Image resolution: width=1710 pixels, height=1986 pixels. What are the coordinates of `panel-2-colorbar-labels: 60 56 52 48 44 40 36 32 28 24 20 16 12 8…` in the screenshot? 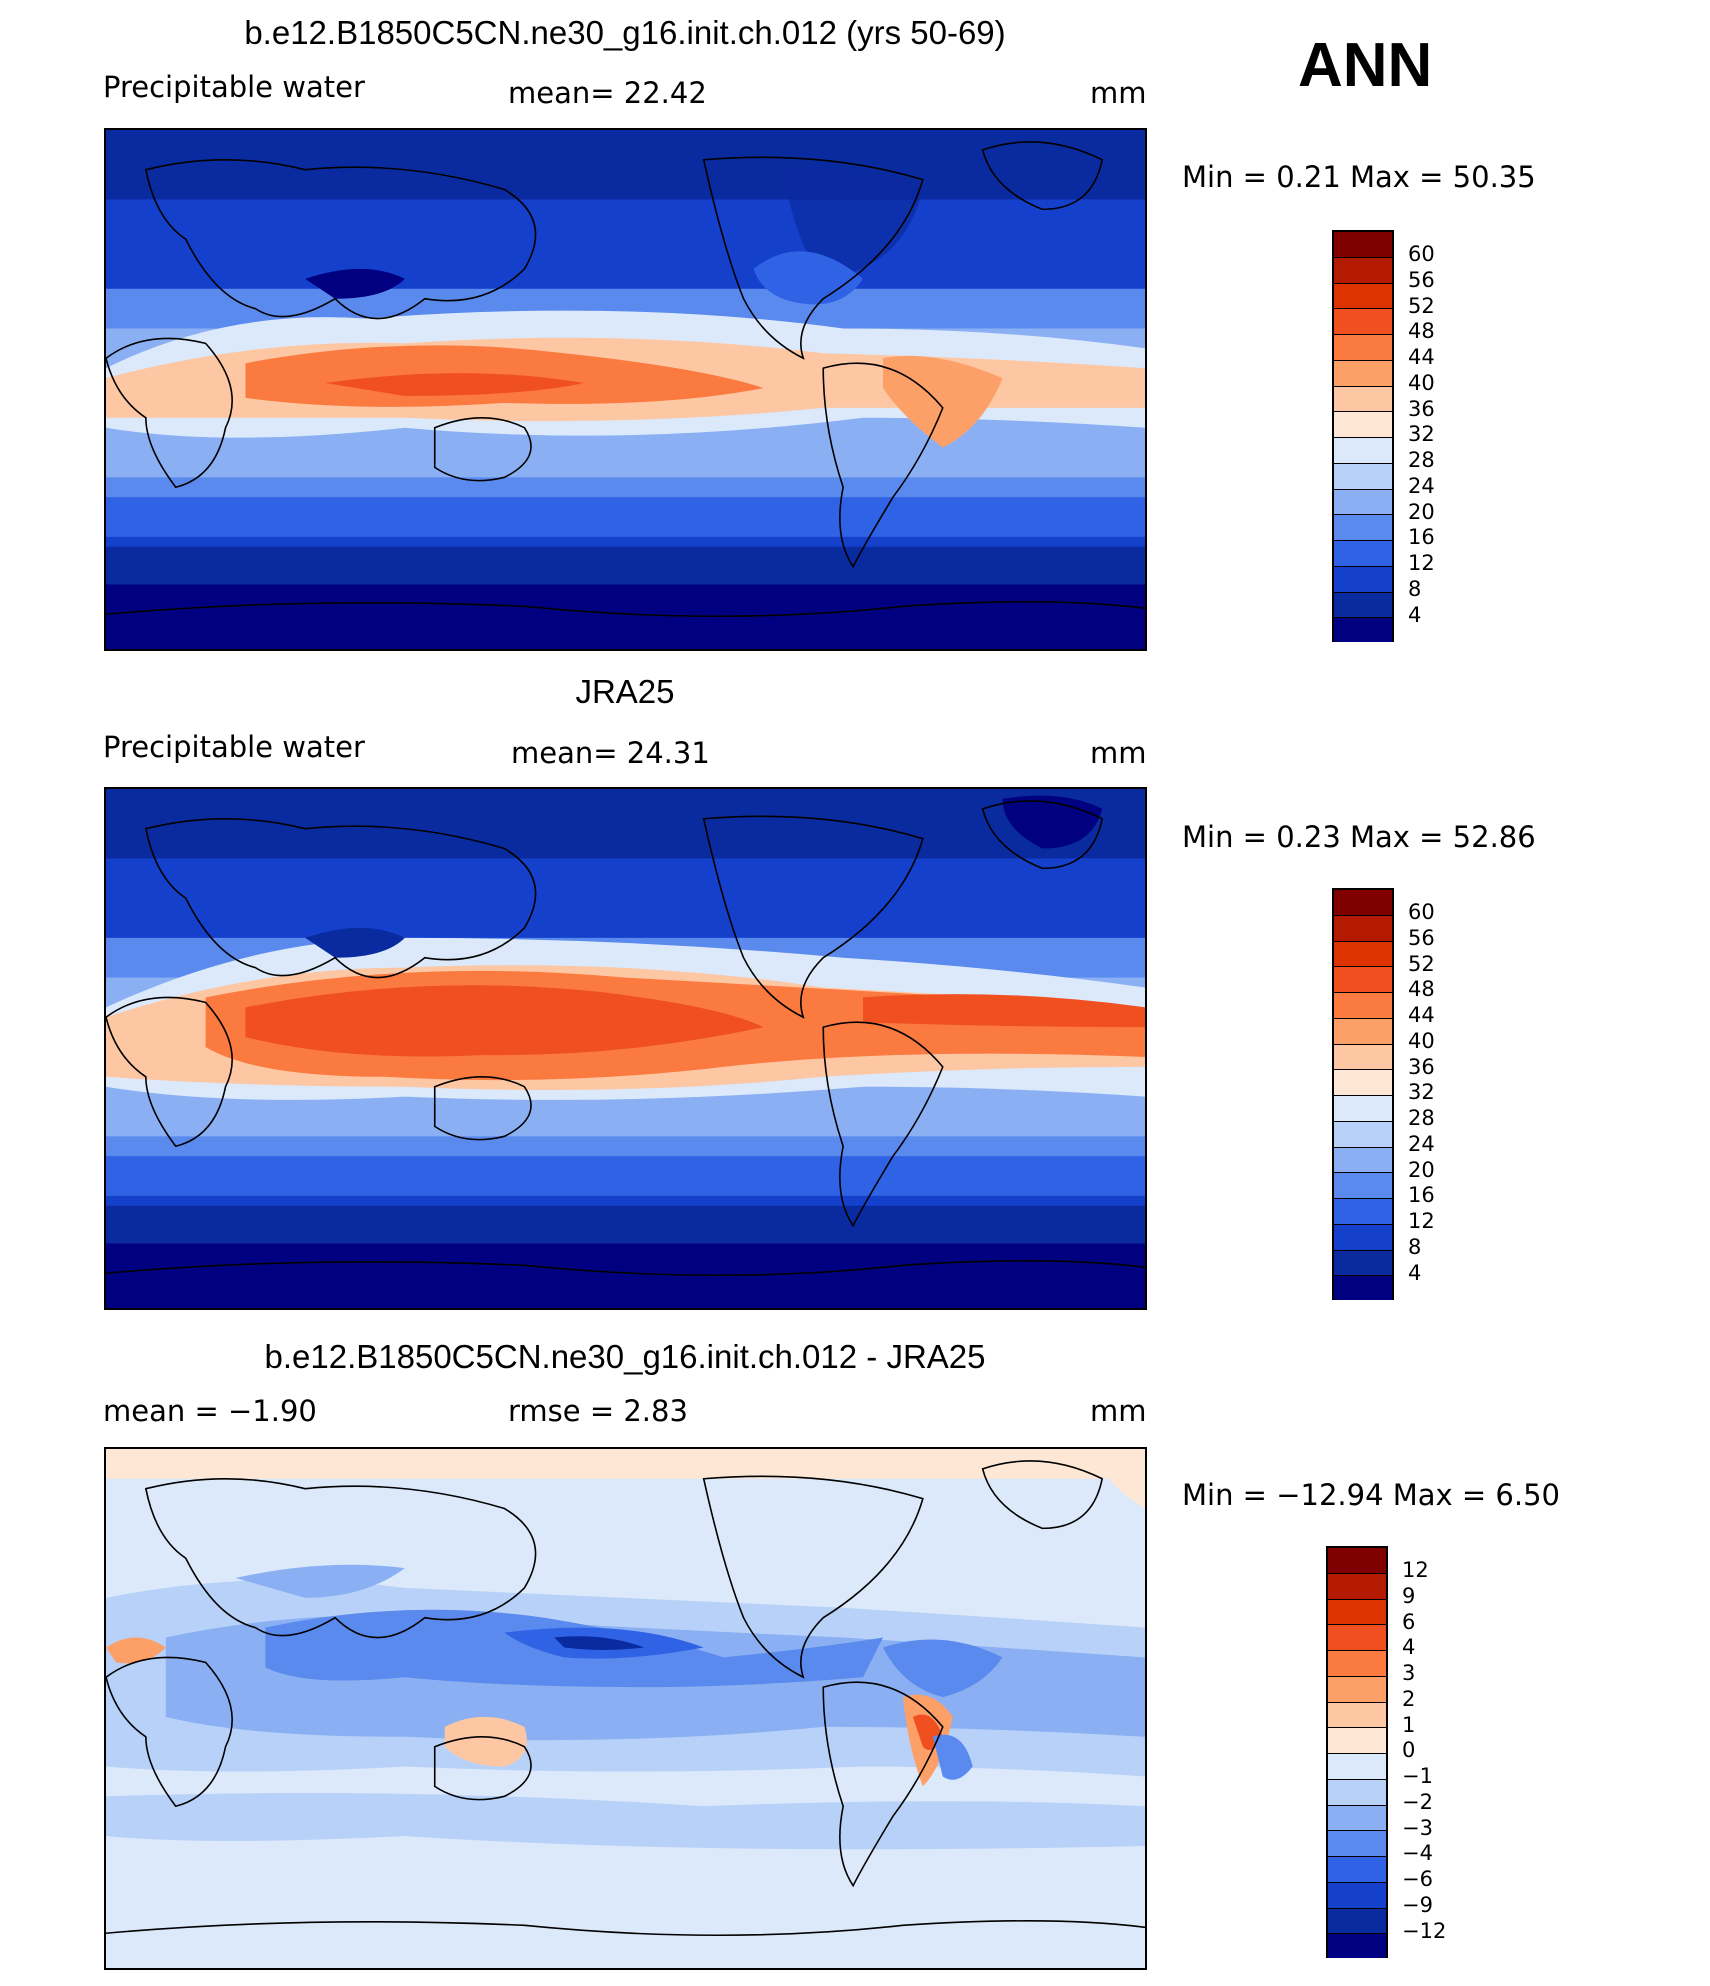 It's located at (1438, 1102).